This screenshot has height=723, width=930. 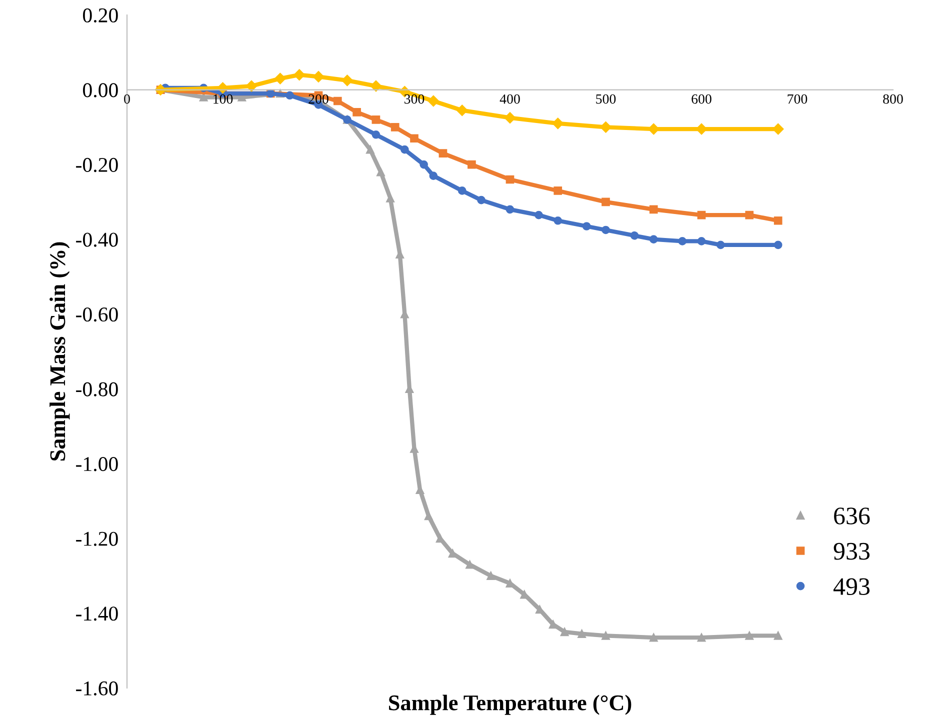 I want to click on y-tick-label: -1.00, so click(x=97, y=464).